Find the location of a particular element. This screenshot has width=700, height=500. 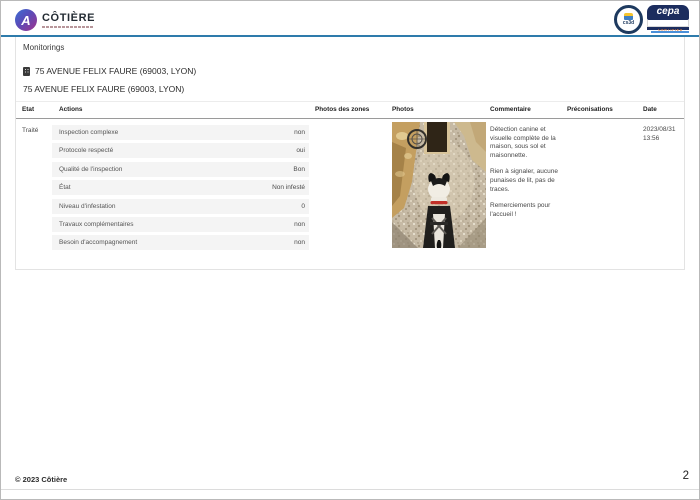

column-header-date: Date is located at coordinates (650, 109).